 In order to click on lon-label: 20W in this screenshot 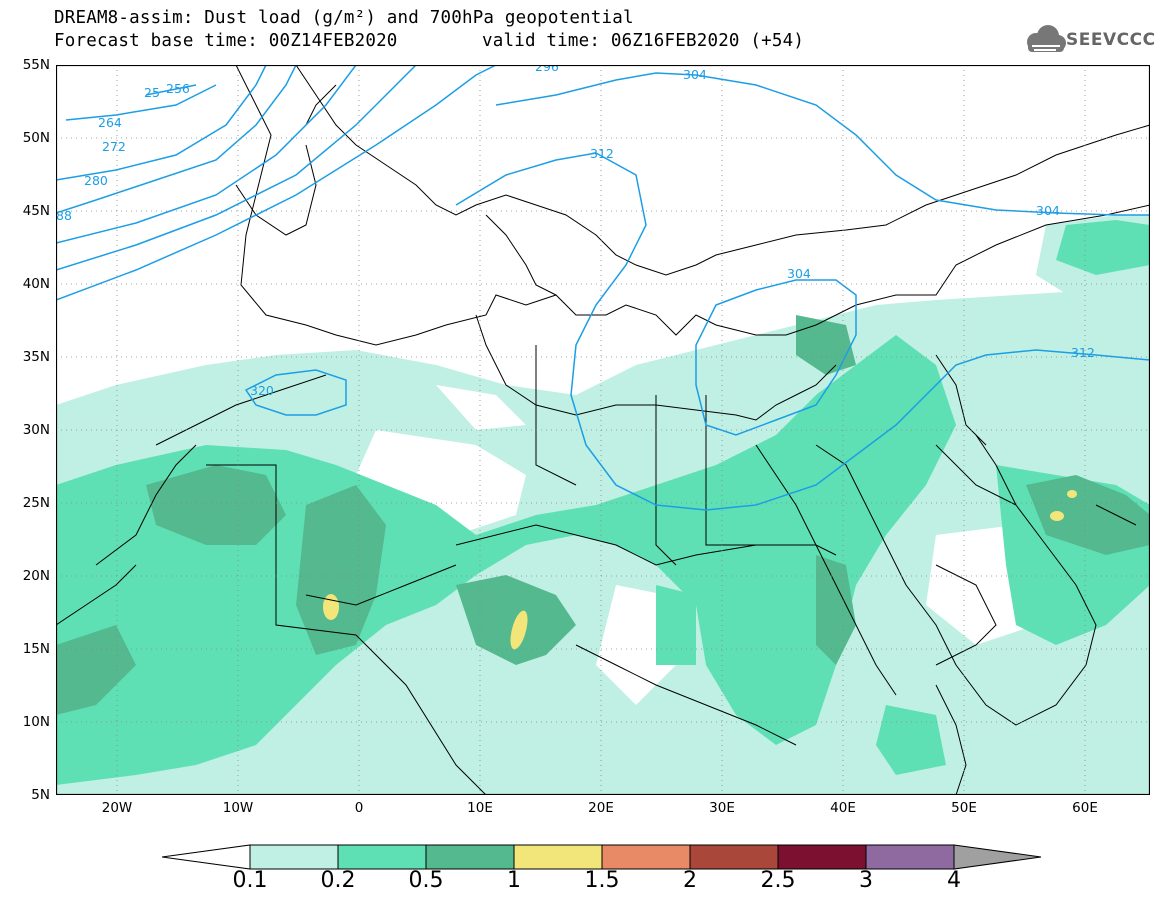, I will do `click(117, 808)`.